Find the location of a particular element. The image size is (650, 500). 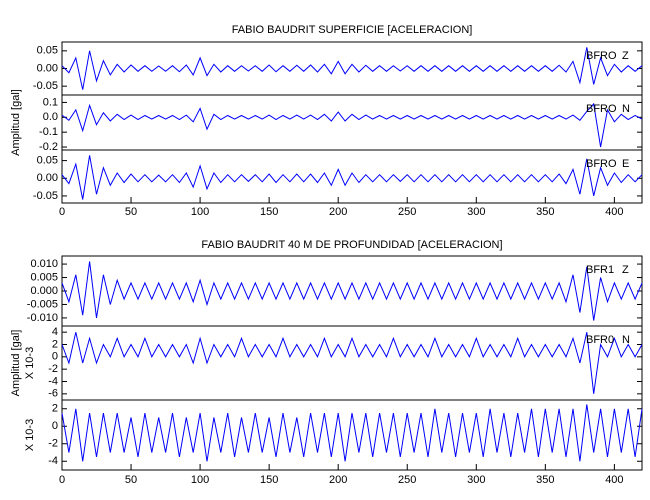

y-tick-label: 0.1 is located at coordinates (50, 102).